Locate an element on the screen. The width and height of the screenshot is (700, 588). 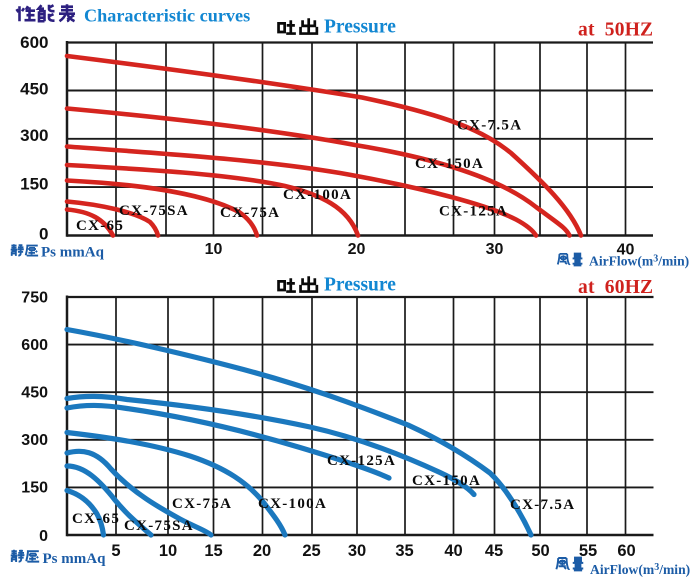
svg-text: 15 is located at coordinates (213, 551).